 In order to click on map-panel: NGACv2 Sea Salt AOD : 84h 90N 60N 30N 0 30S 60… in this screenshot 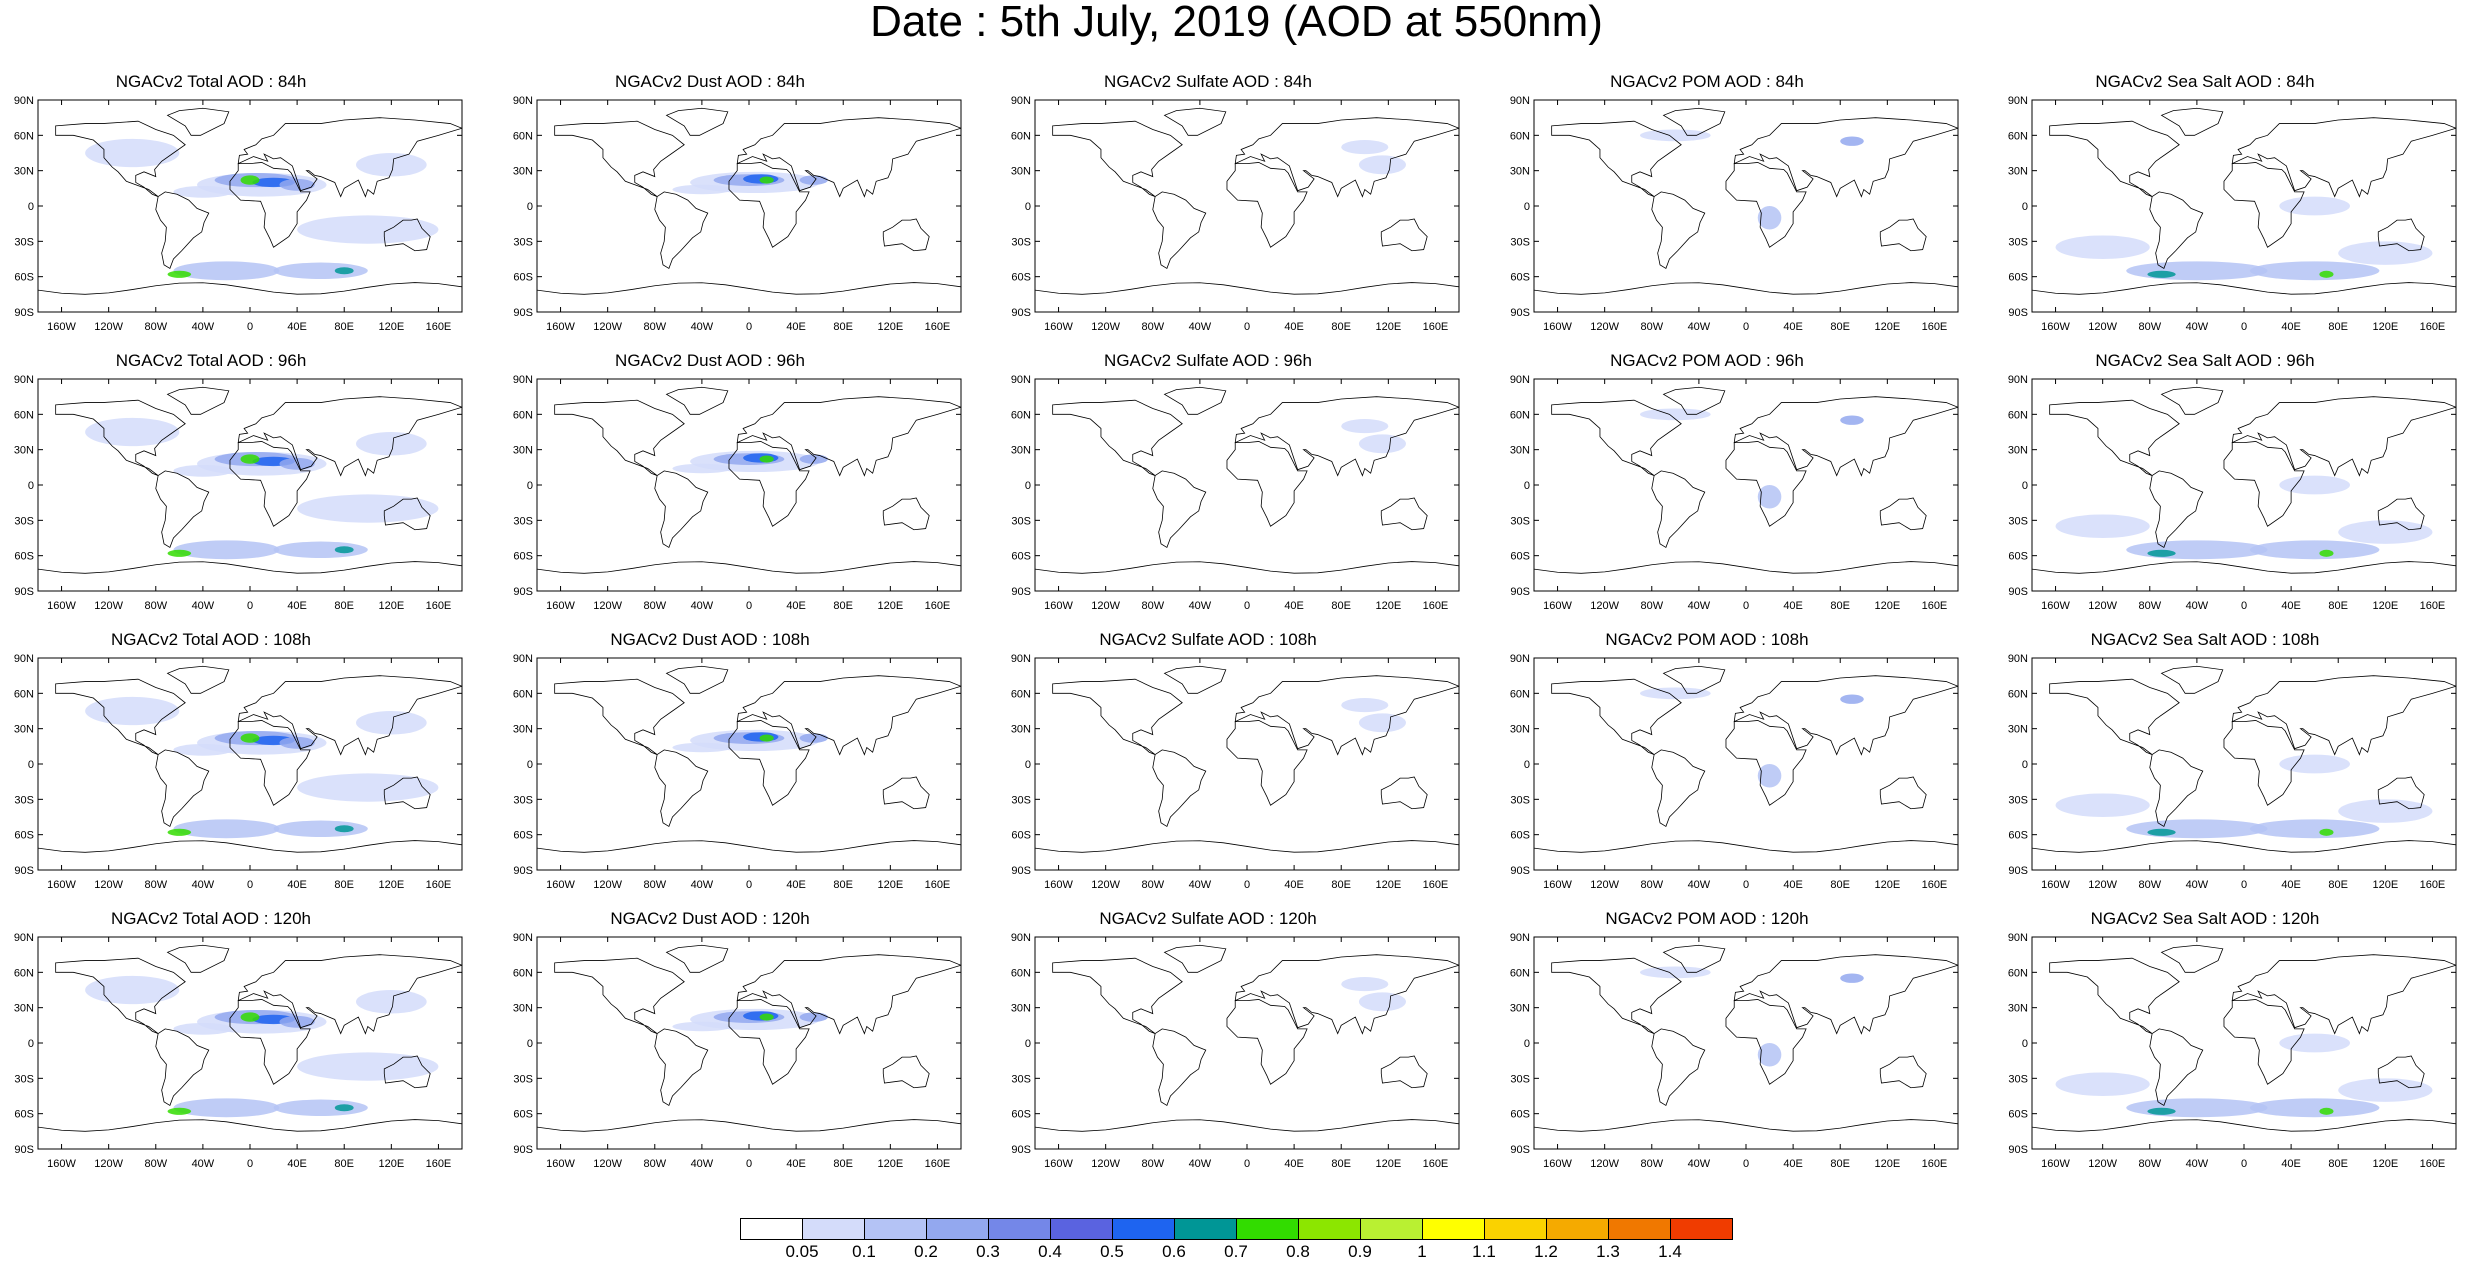, I will do `click(2223, 202)`.